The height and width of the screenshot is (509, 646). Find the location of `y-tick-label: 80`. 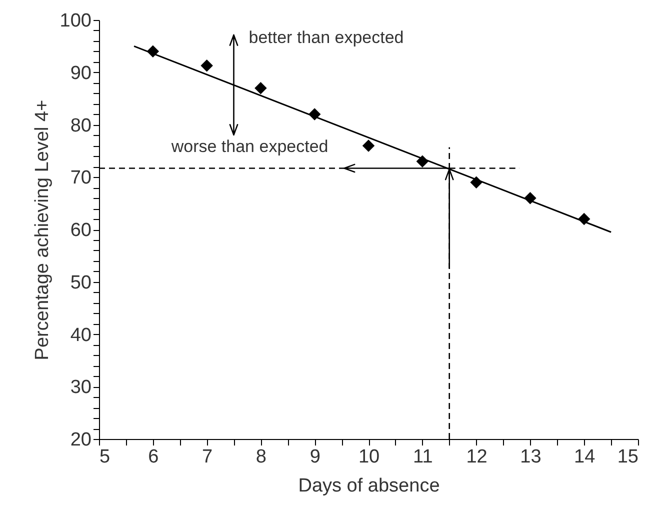

y-tick-label: 80 is located at coordinates (81, 125).